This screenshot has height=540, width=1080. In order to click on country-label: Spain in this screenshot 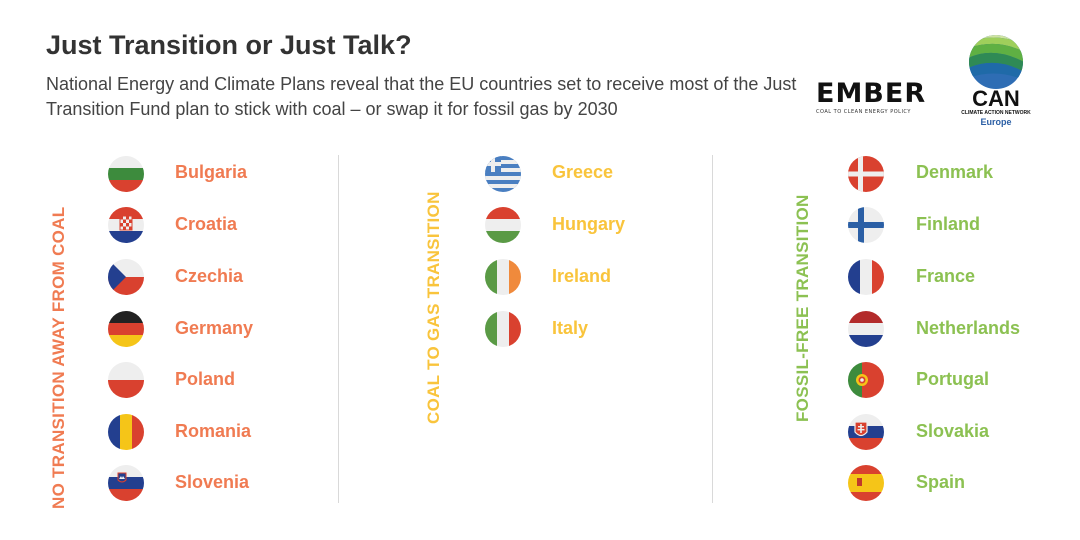, I will do `click(941, 482)`.